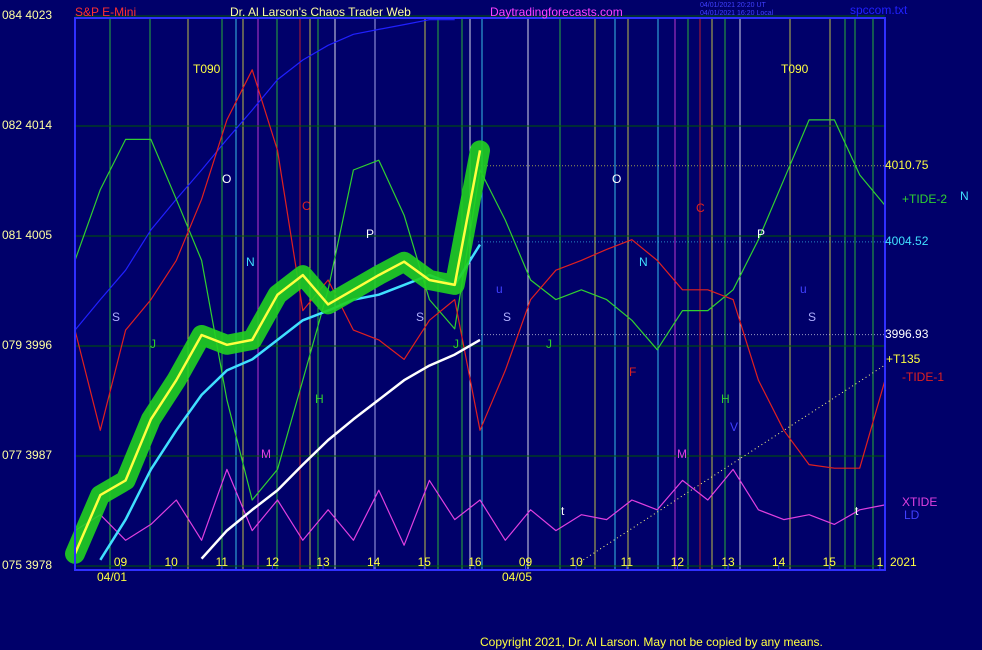 The image size is (982, 650). Describe the element at coordinates (27, 15) in the screenshot. I see `y-tick-label: 084 4023` at that location.